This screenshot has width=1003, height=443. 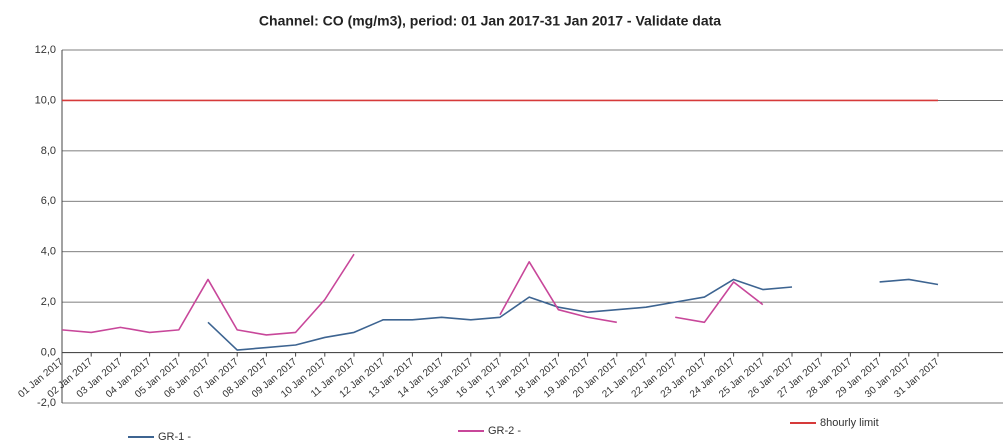 I want to click on y-tick-label: 8,0, so click(x=48, y=151).